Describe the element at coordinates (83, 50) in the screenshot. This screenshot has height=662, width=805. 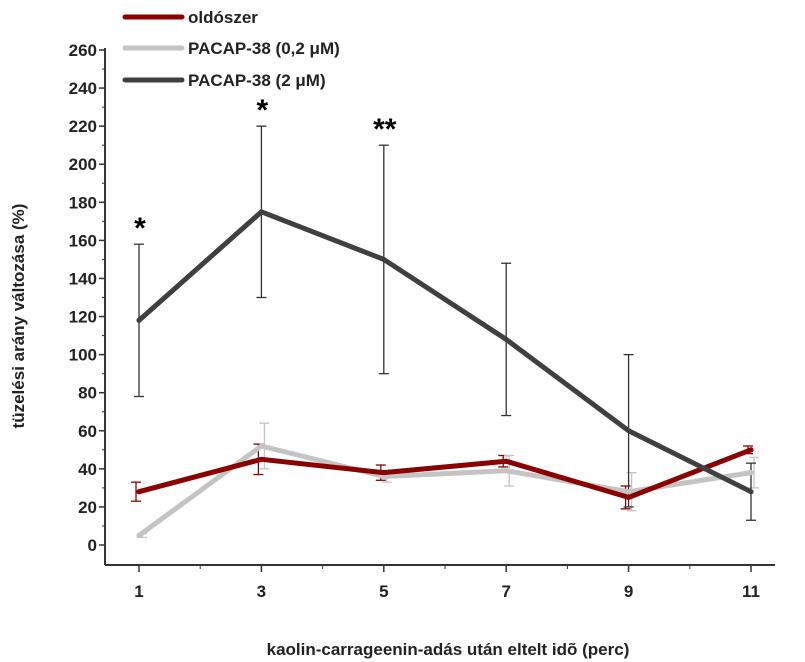
I see `y-tick-label: 260` at that location.